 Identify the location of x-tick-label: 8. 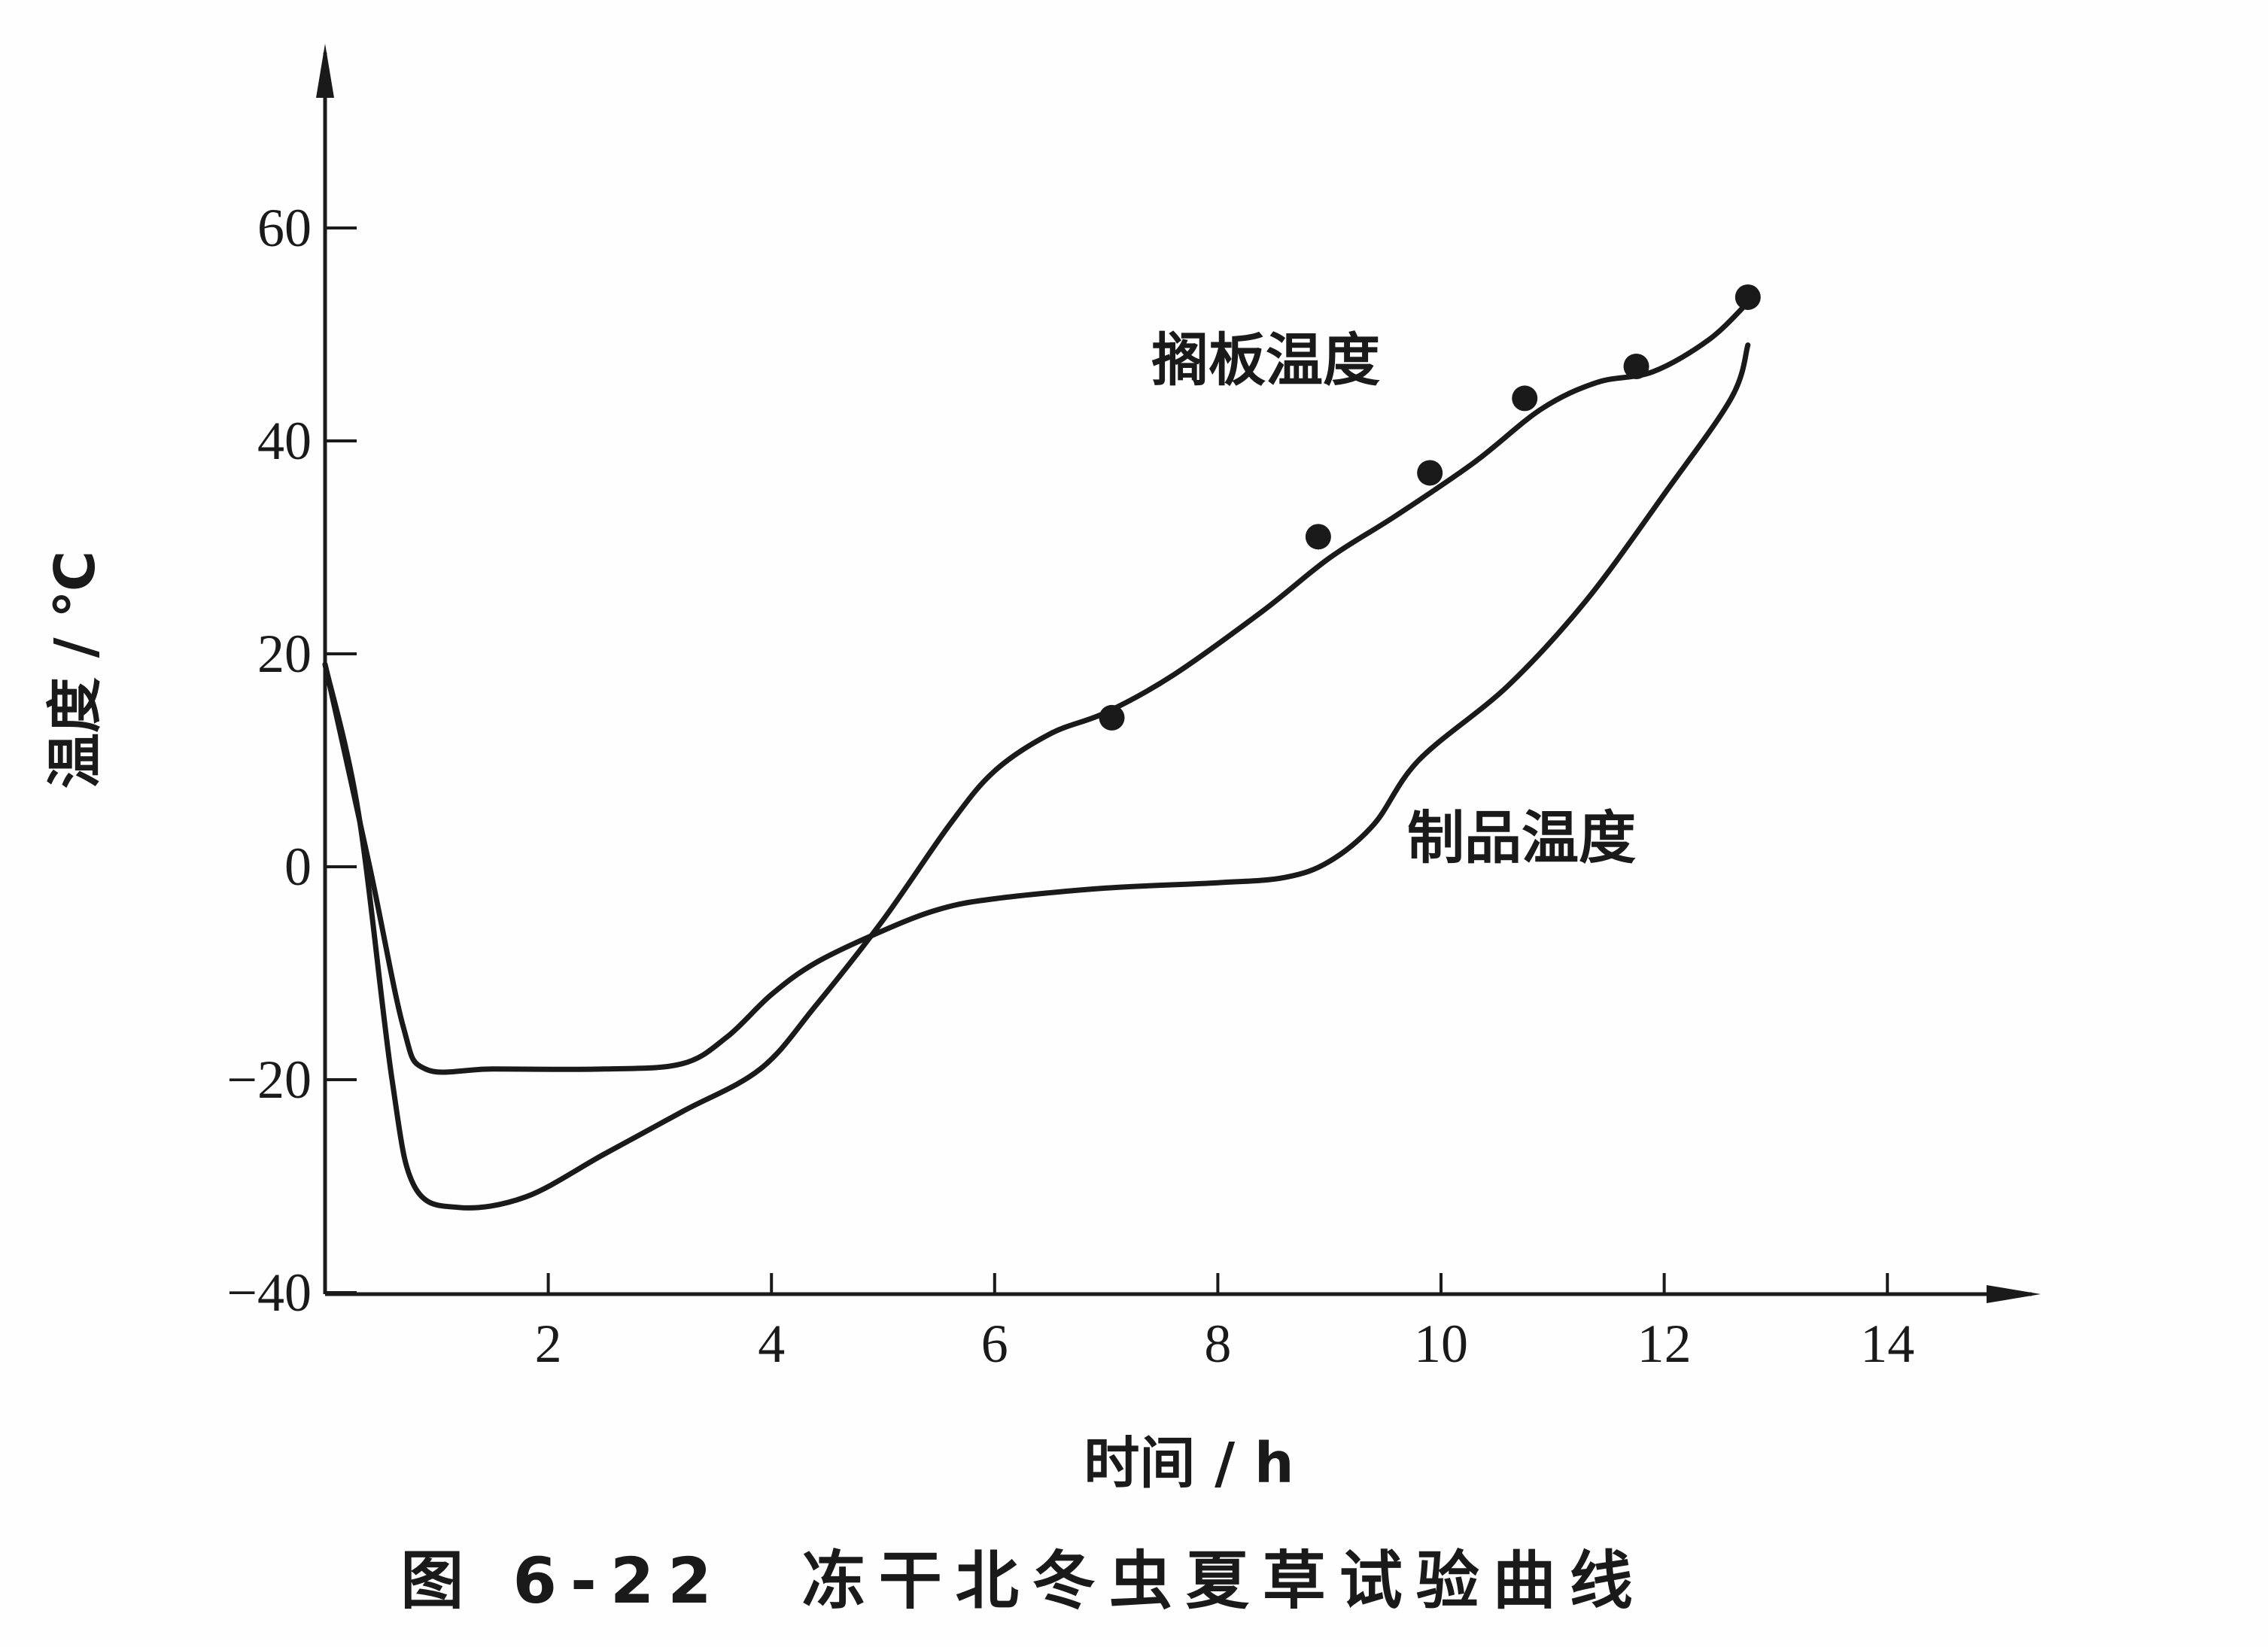
(1217, 1344).